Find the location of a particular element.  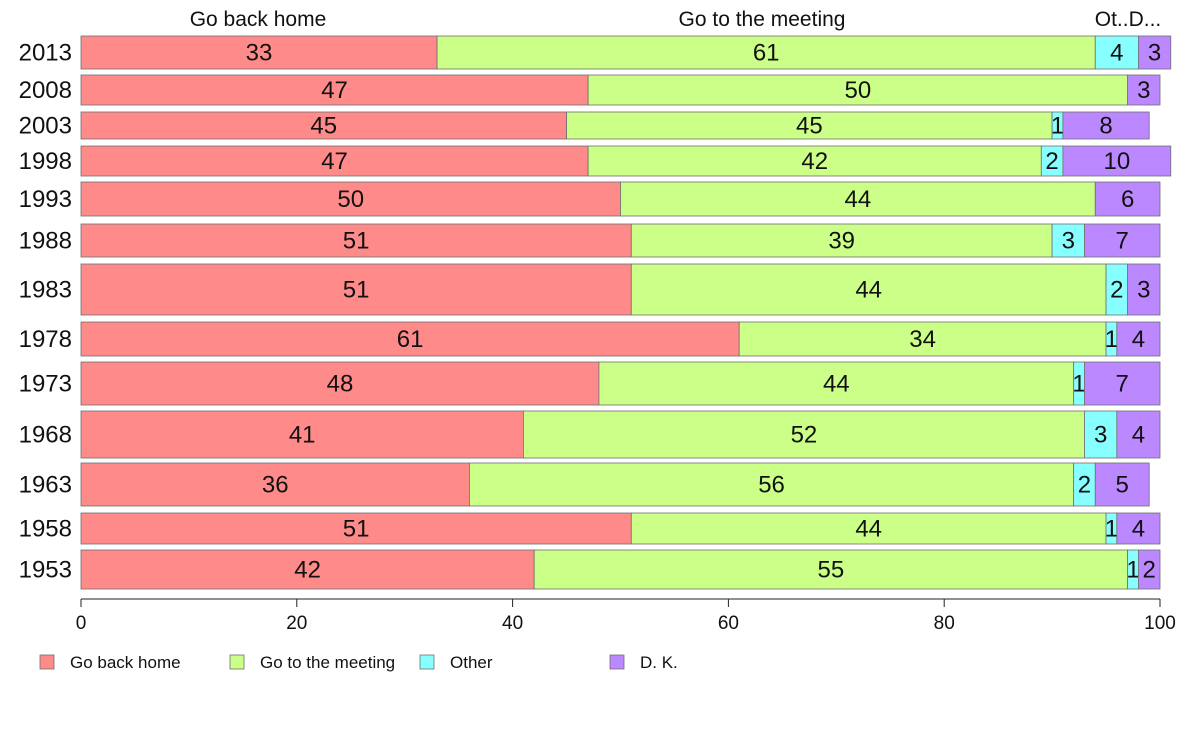

bar-go-to-the-meeting-1968 is located at coordinates (803, 434).